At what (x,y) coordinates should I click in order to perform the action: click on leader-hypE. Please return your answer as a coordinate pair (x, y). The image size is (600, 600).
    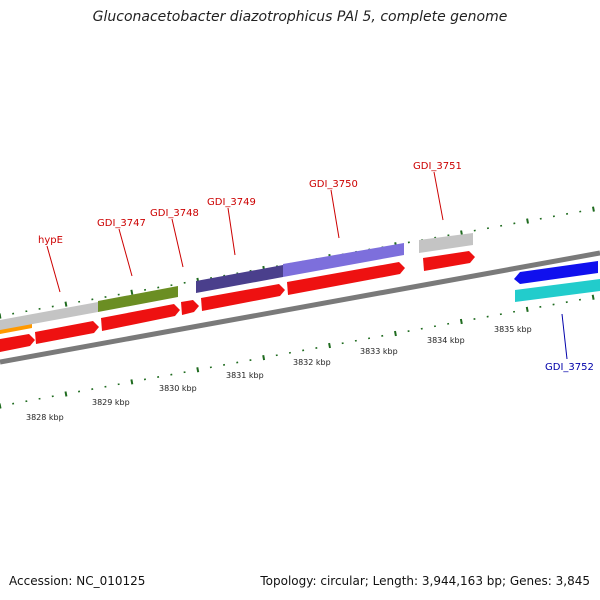
    Looking at the image, I should click on (53, 269).